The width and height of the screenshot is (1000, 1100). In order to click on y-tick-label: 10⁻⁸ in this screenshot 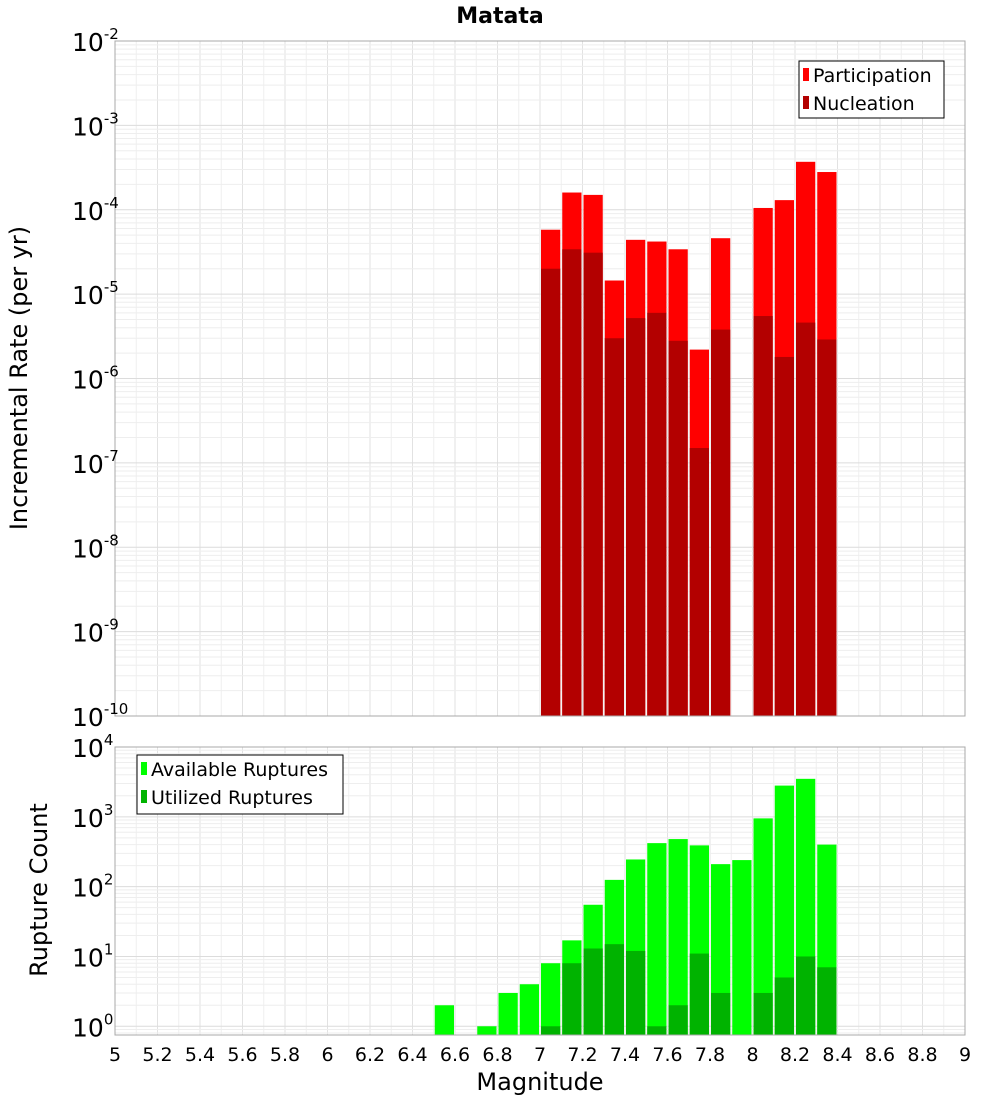, I will do `click(95, 547)`.